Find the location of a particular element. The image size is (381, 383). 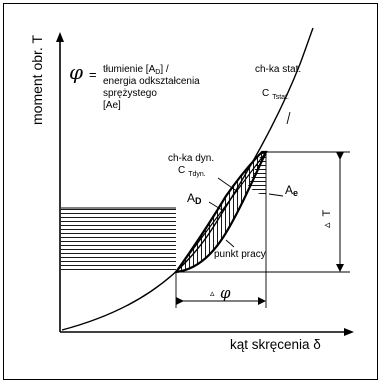

phi-equals-sign: = is located at coordinates (93, 74).